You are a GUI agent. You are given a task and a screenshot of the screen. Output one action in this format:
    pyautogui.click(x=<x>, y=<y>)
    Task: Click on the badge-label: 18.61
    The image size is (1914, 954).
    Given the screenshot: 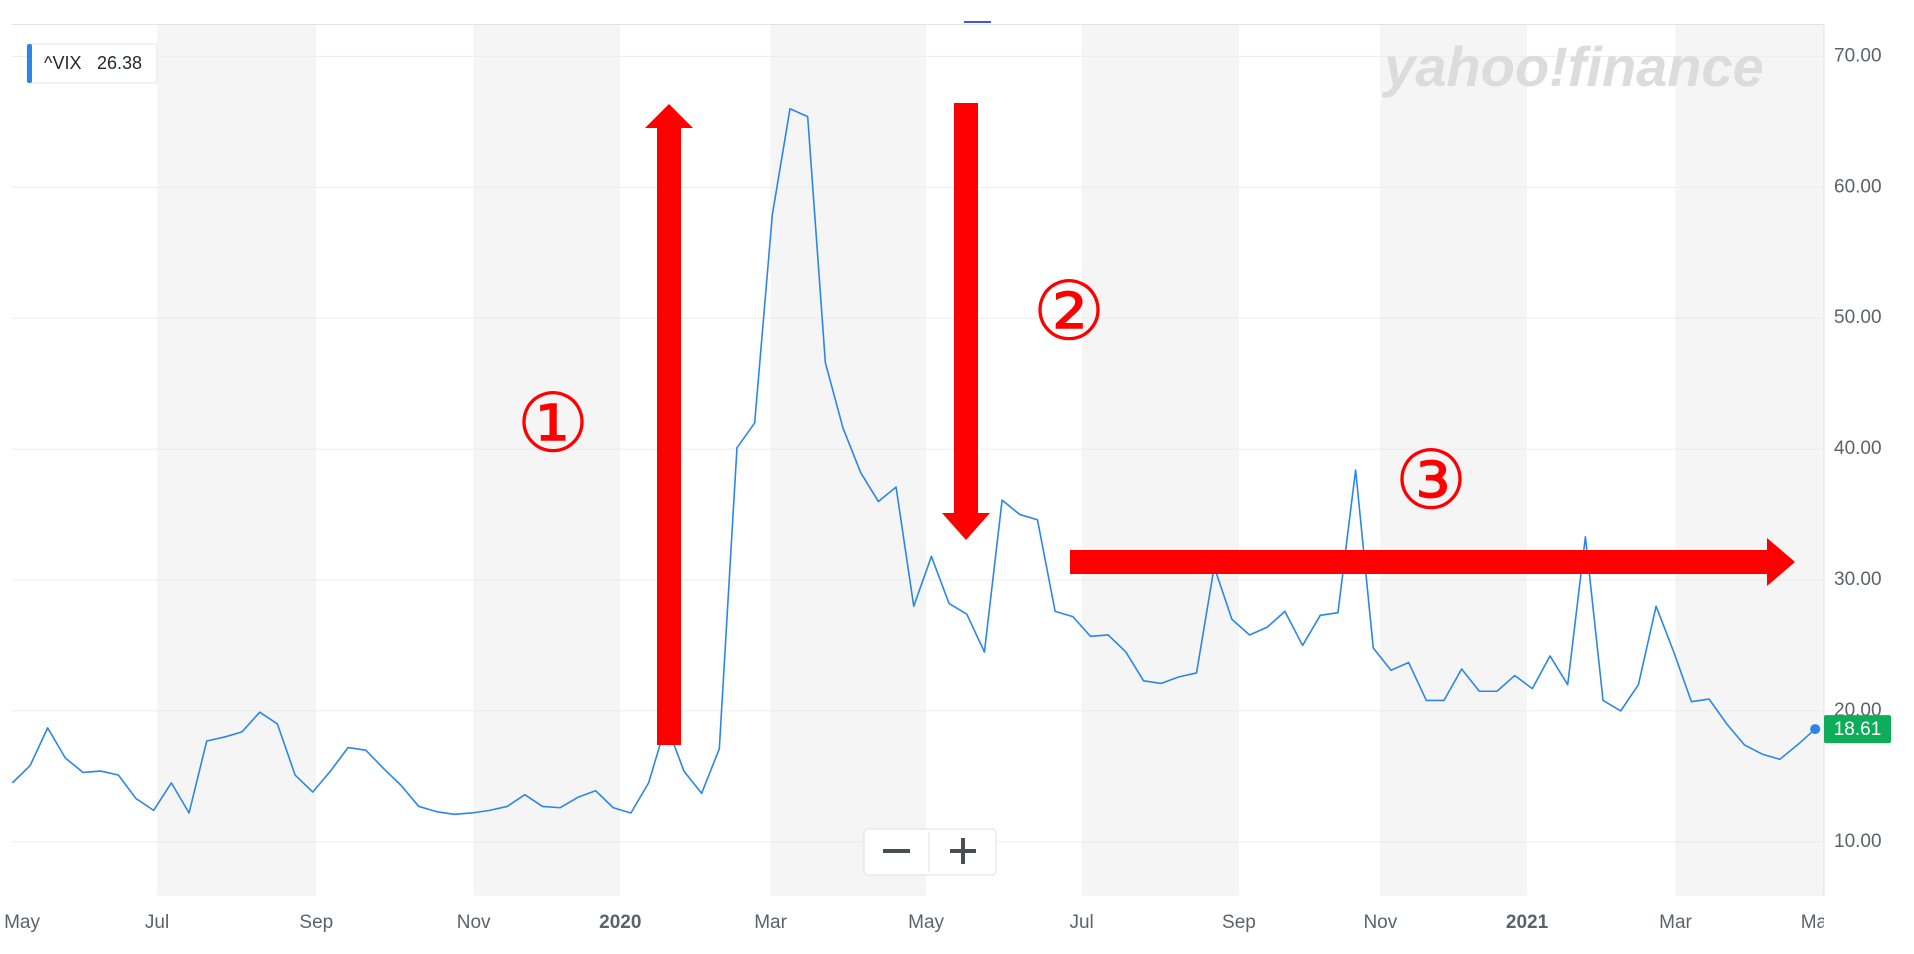 What is the action you would take?
    pyautogui.click(x=1858, y=729)
    